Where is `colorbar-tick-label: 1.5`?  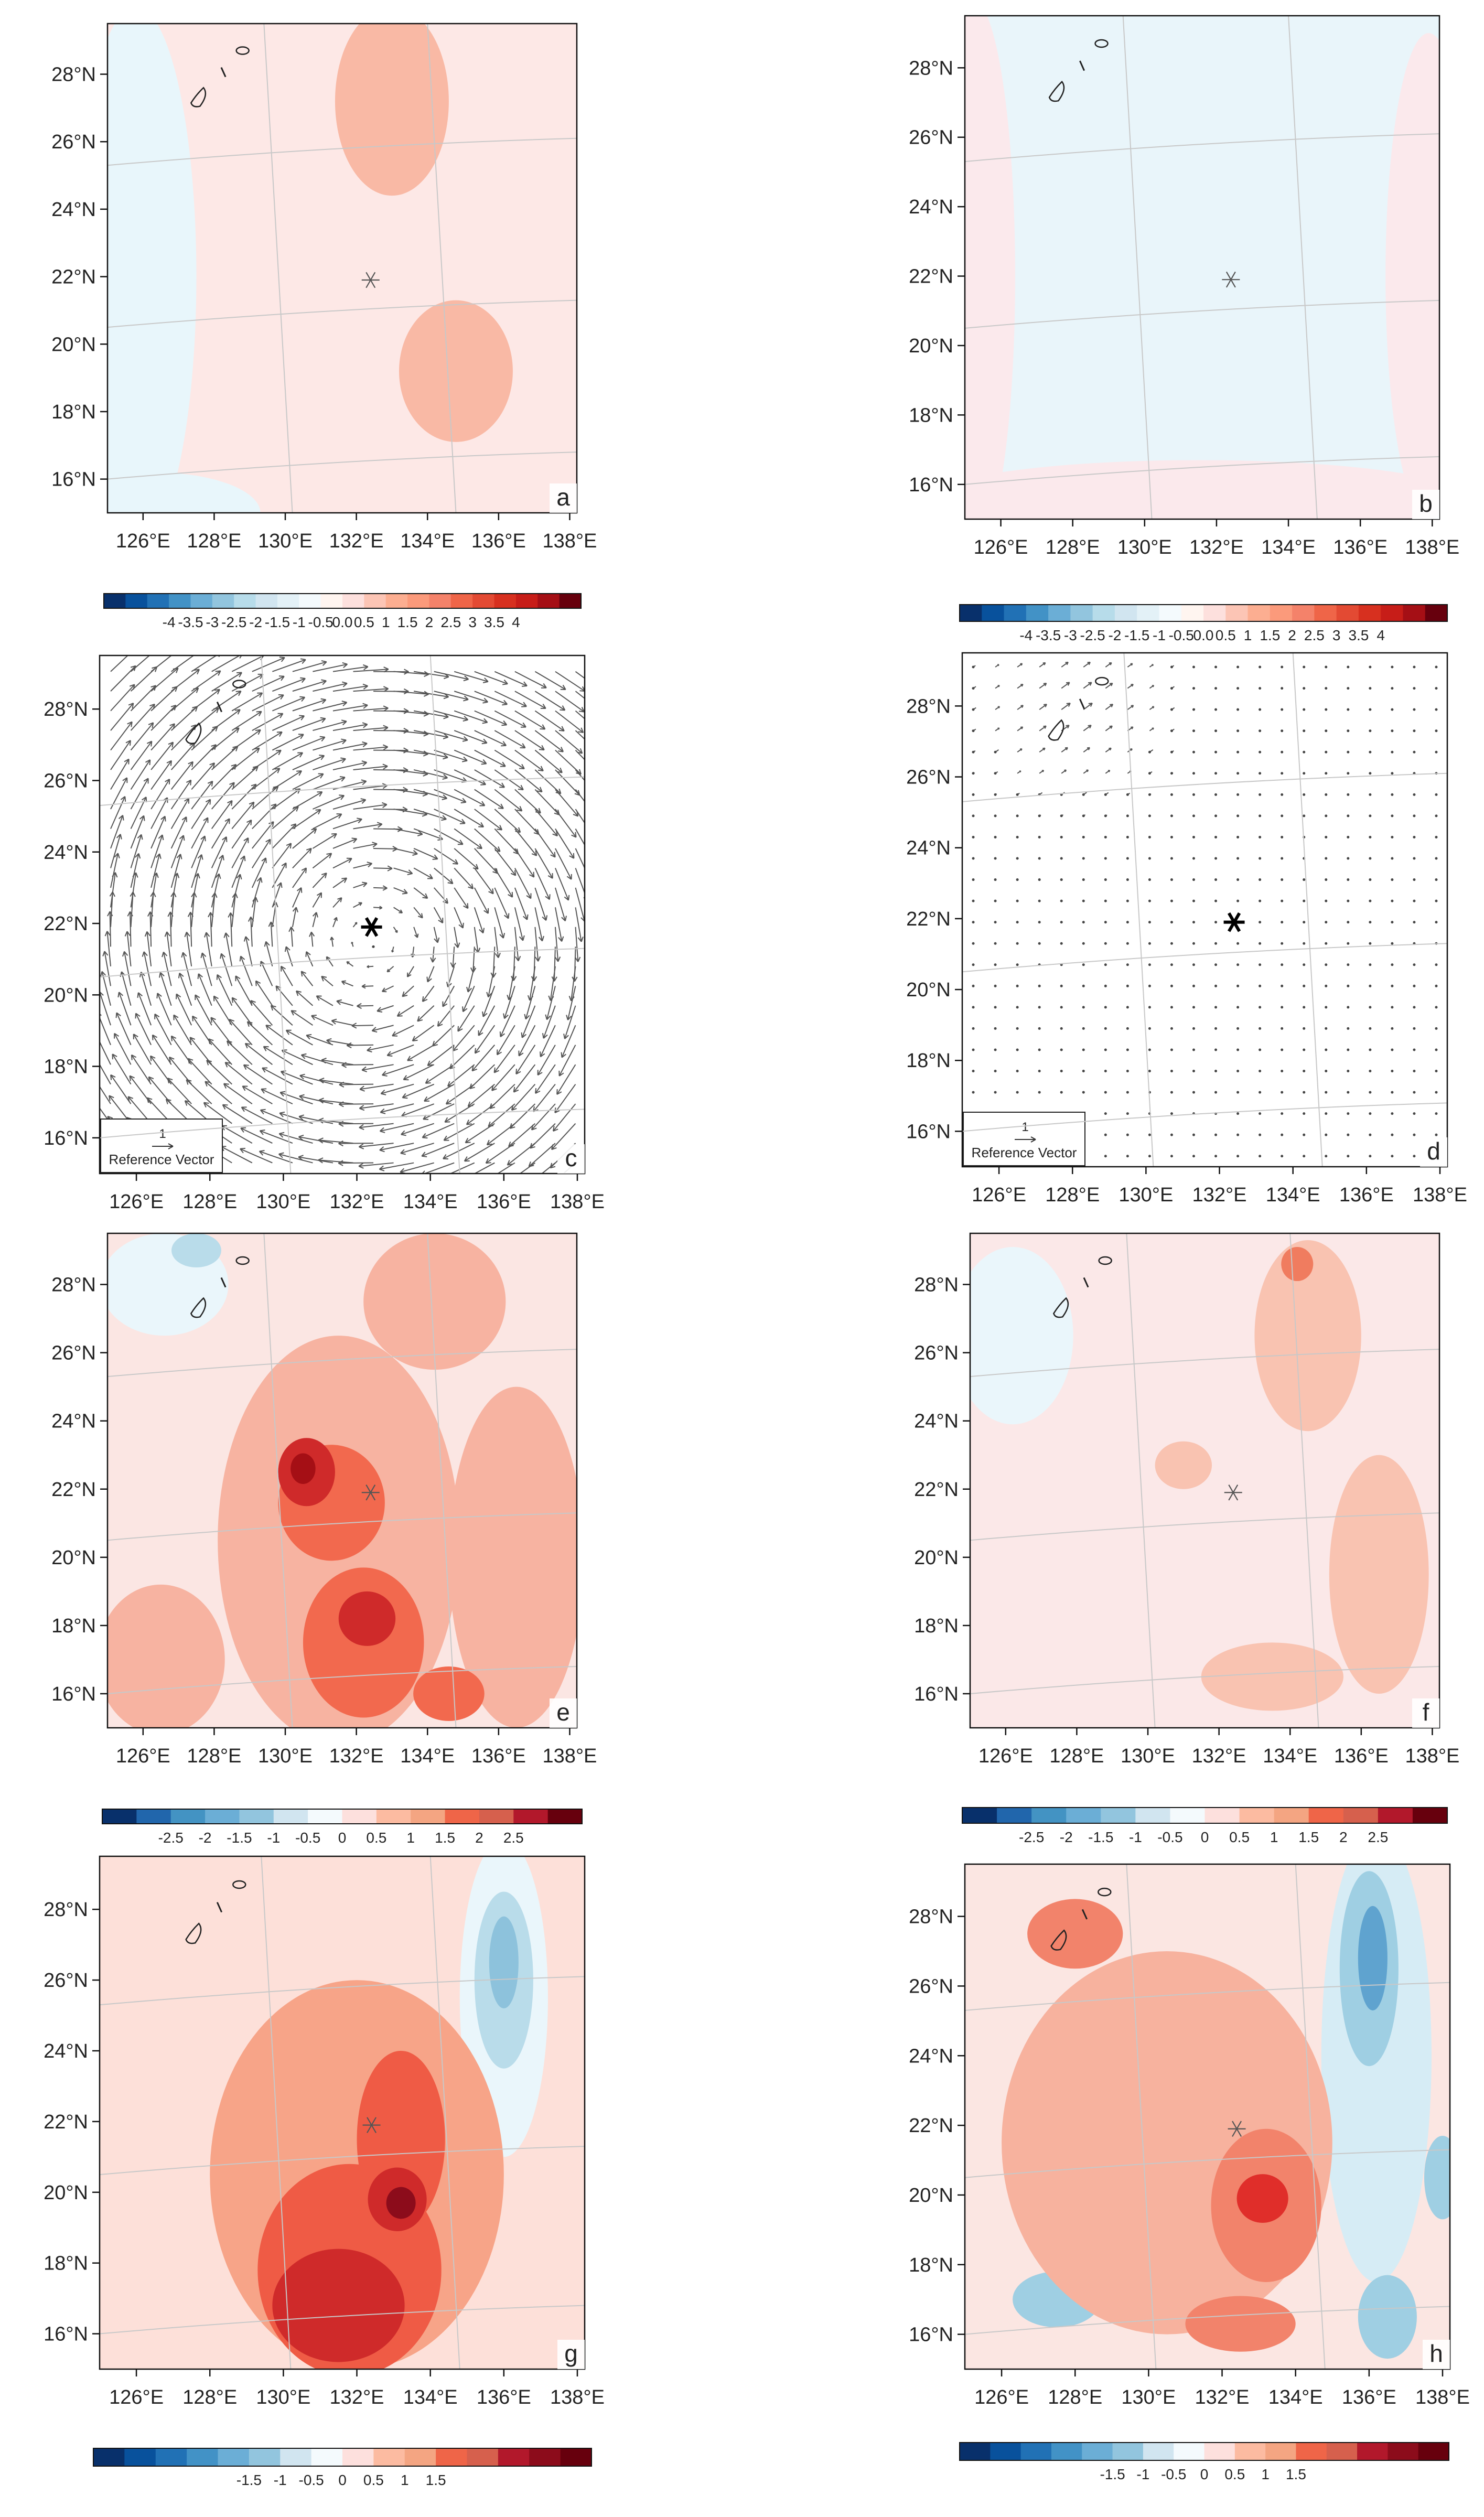
colorbar-tick-label: 1.5 is located at coordinates (445, 1838).